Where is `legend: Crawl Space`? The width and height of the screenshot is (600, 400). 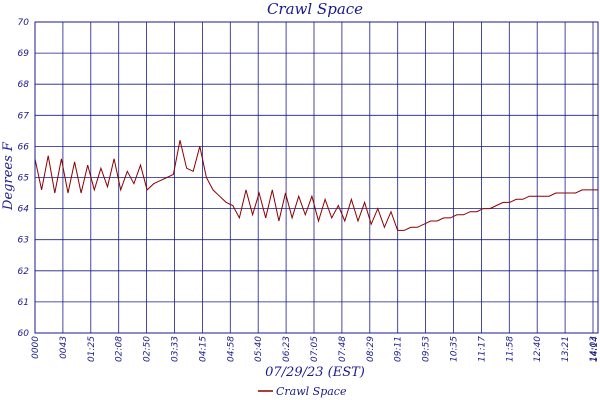
legend: Crawl Space is located at coordinates (302, 391).